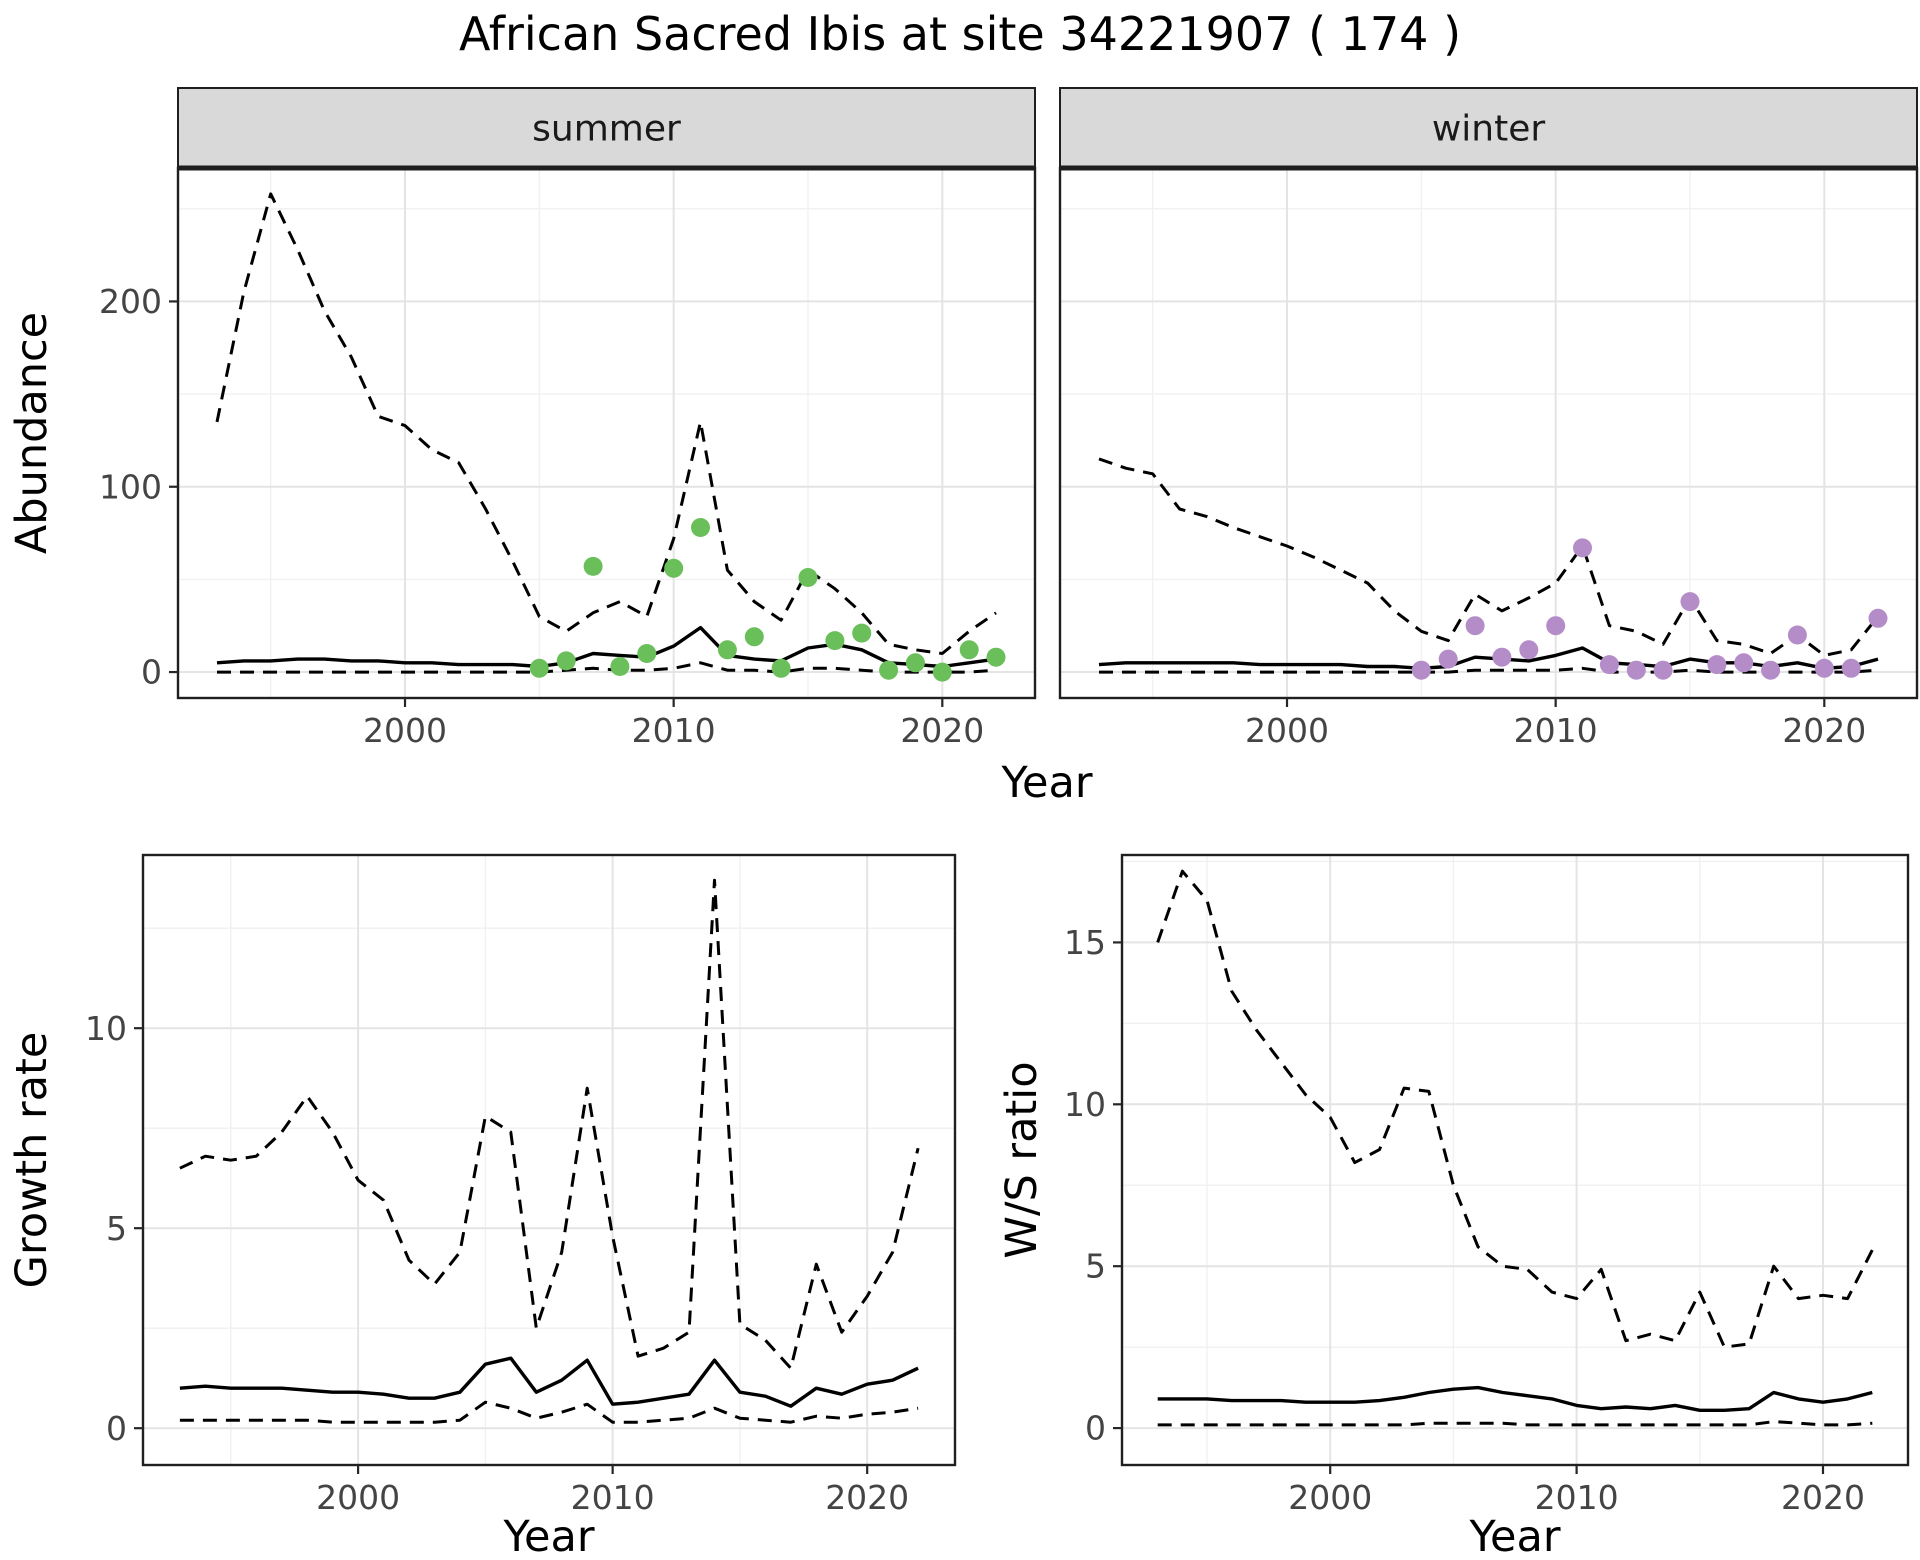  What do you see at coordinates (32, 1160) in the screenshot?
I see `y-axis-title-growth-rate: Growth rate` at bounding box center [32, 1160].